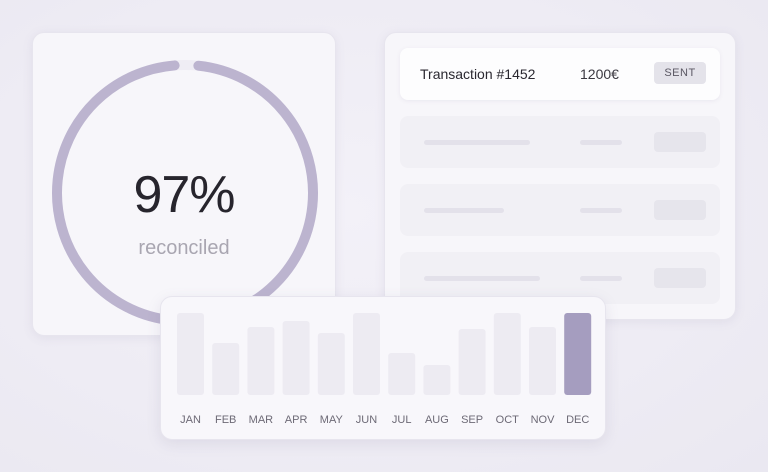  I want to click on bar-may, so click(331, 364).